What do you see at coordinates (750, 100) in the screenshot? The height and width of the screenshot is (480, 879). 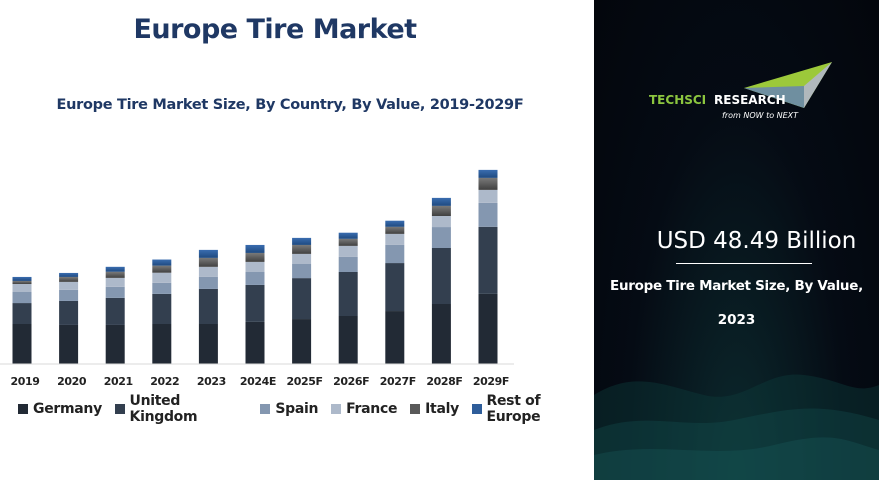 I see `logo-brand-right: RESEARCH` at bounding box center [750, 100].